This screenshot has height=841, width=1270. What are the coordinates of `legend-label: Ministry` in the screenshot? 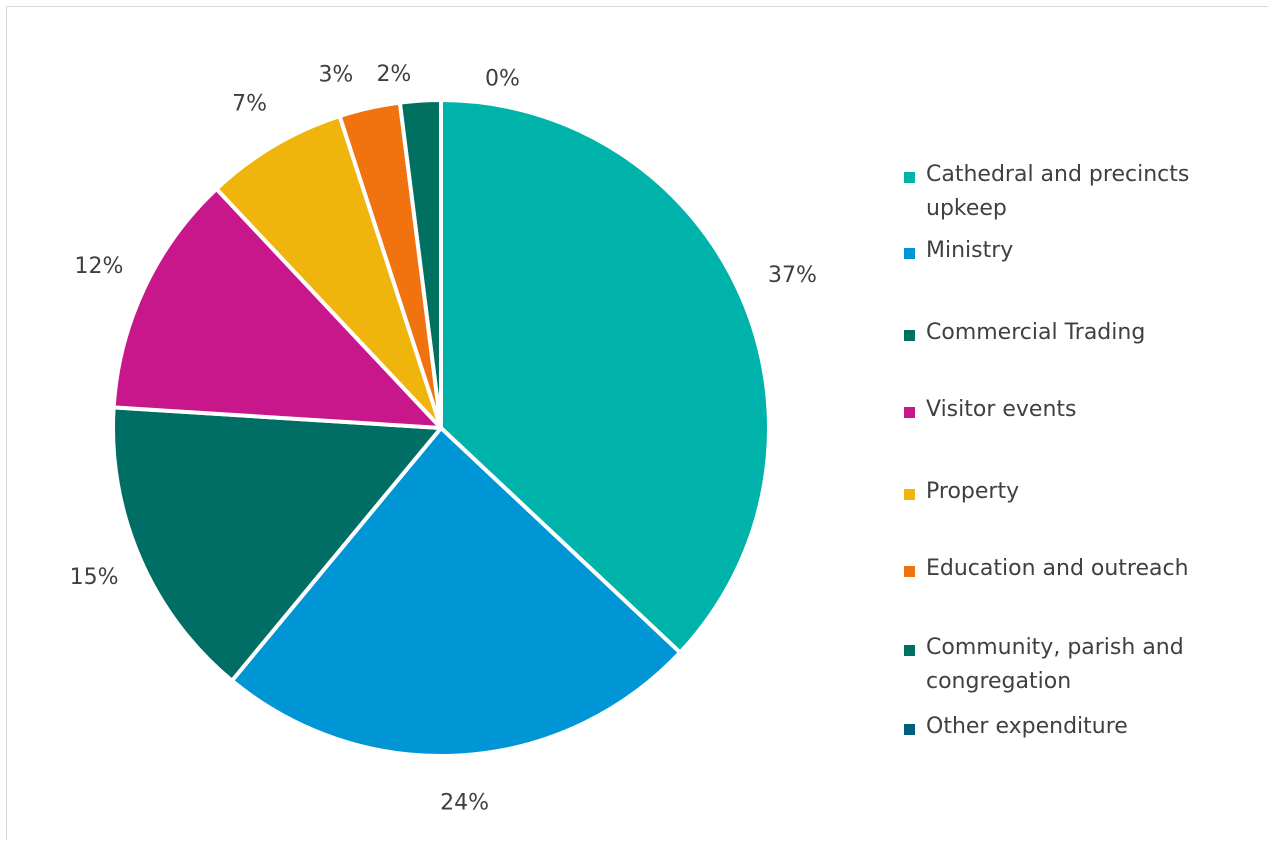 It's located at (970, 250).